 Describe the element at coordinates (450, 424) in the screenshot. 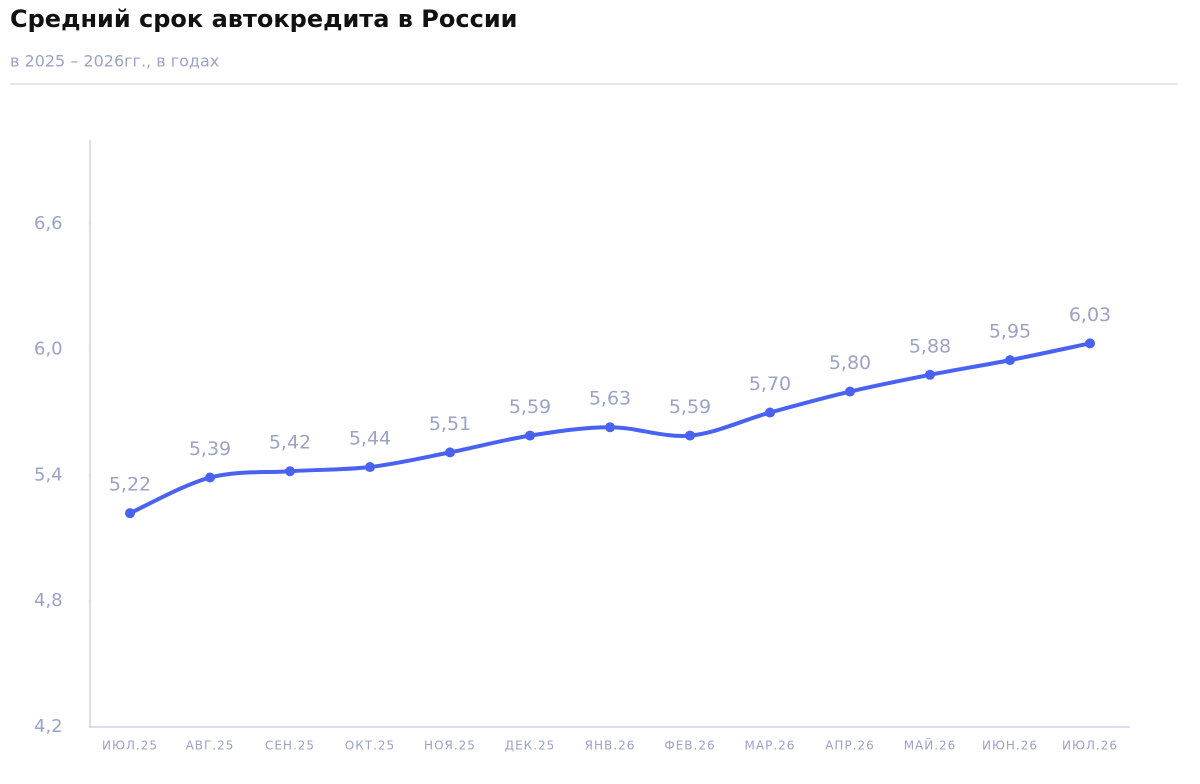

I see `data-label: 5,51` at that location.